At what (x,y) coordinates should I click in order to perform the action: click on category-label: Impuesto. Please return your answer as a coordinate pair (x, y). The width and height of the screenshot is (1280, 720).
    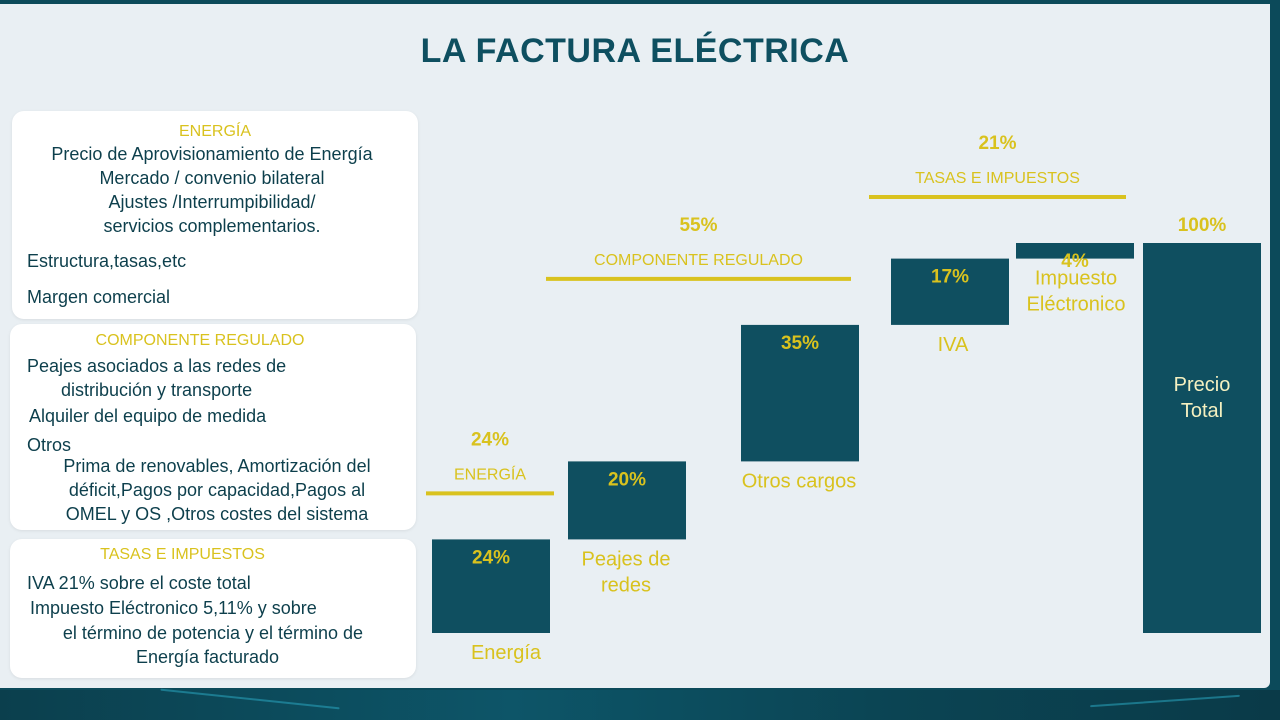
    Looking at the image, I should click on (1076, 279).